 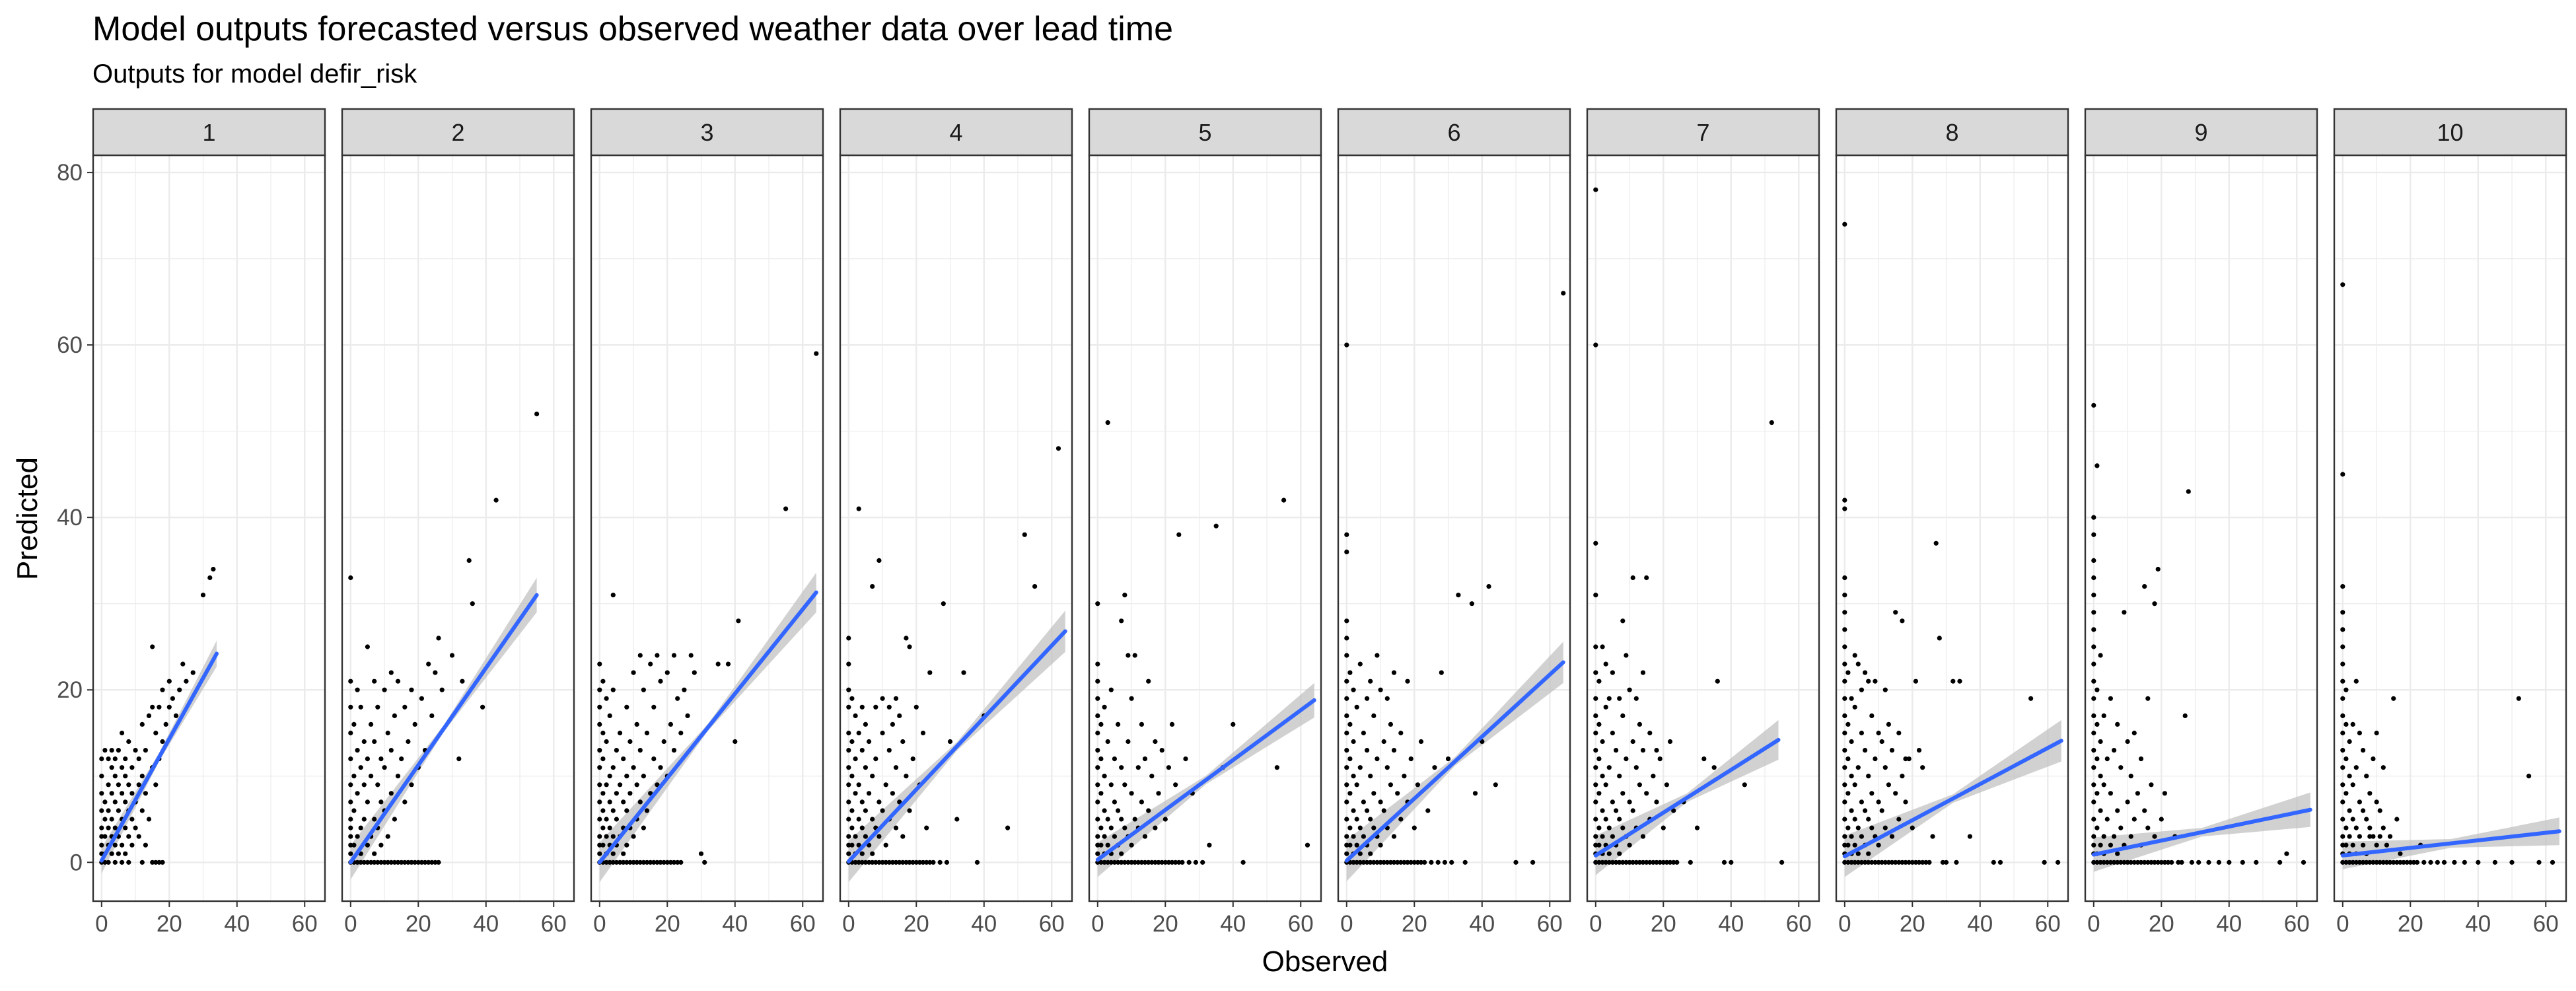 What do you see at coordinates (1912, 924) in the screenshot?
I see `x-tick-label: 20` at bounding box center [1912, 924].